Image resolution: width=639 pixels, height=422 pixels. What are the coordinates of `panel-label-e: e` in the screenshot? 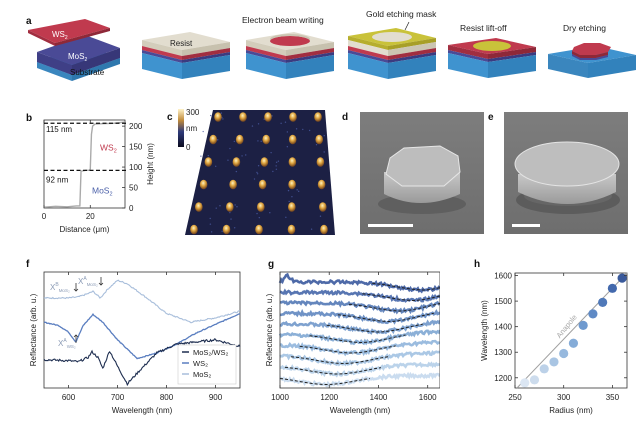 It's located at (491, 117).